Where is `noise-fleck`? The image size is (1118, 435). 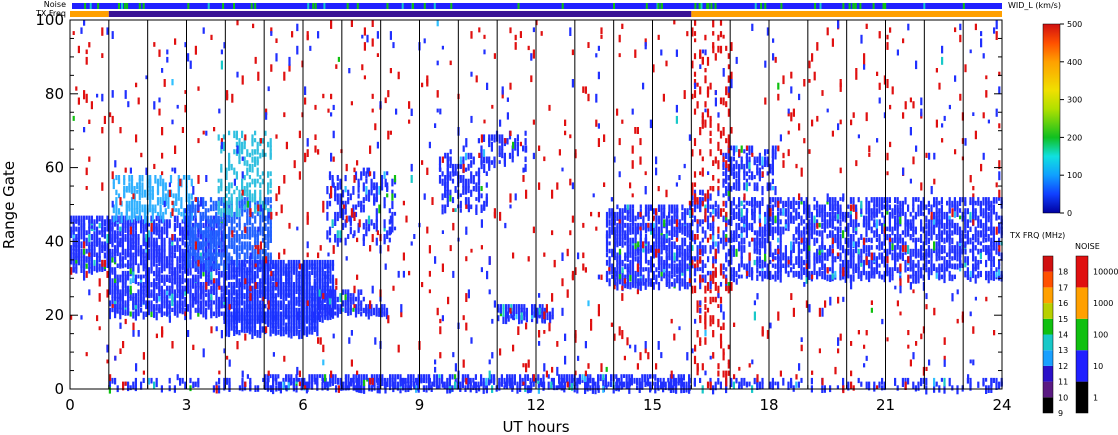
noise-fleck is located at coordinates (860, 6).